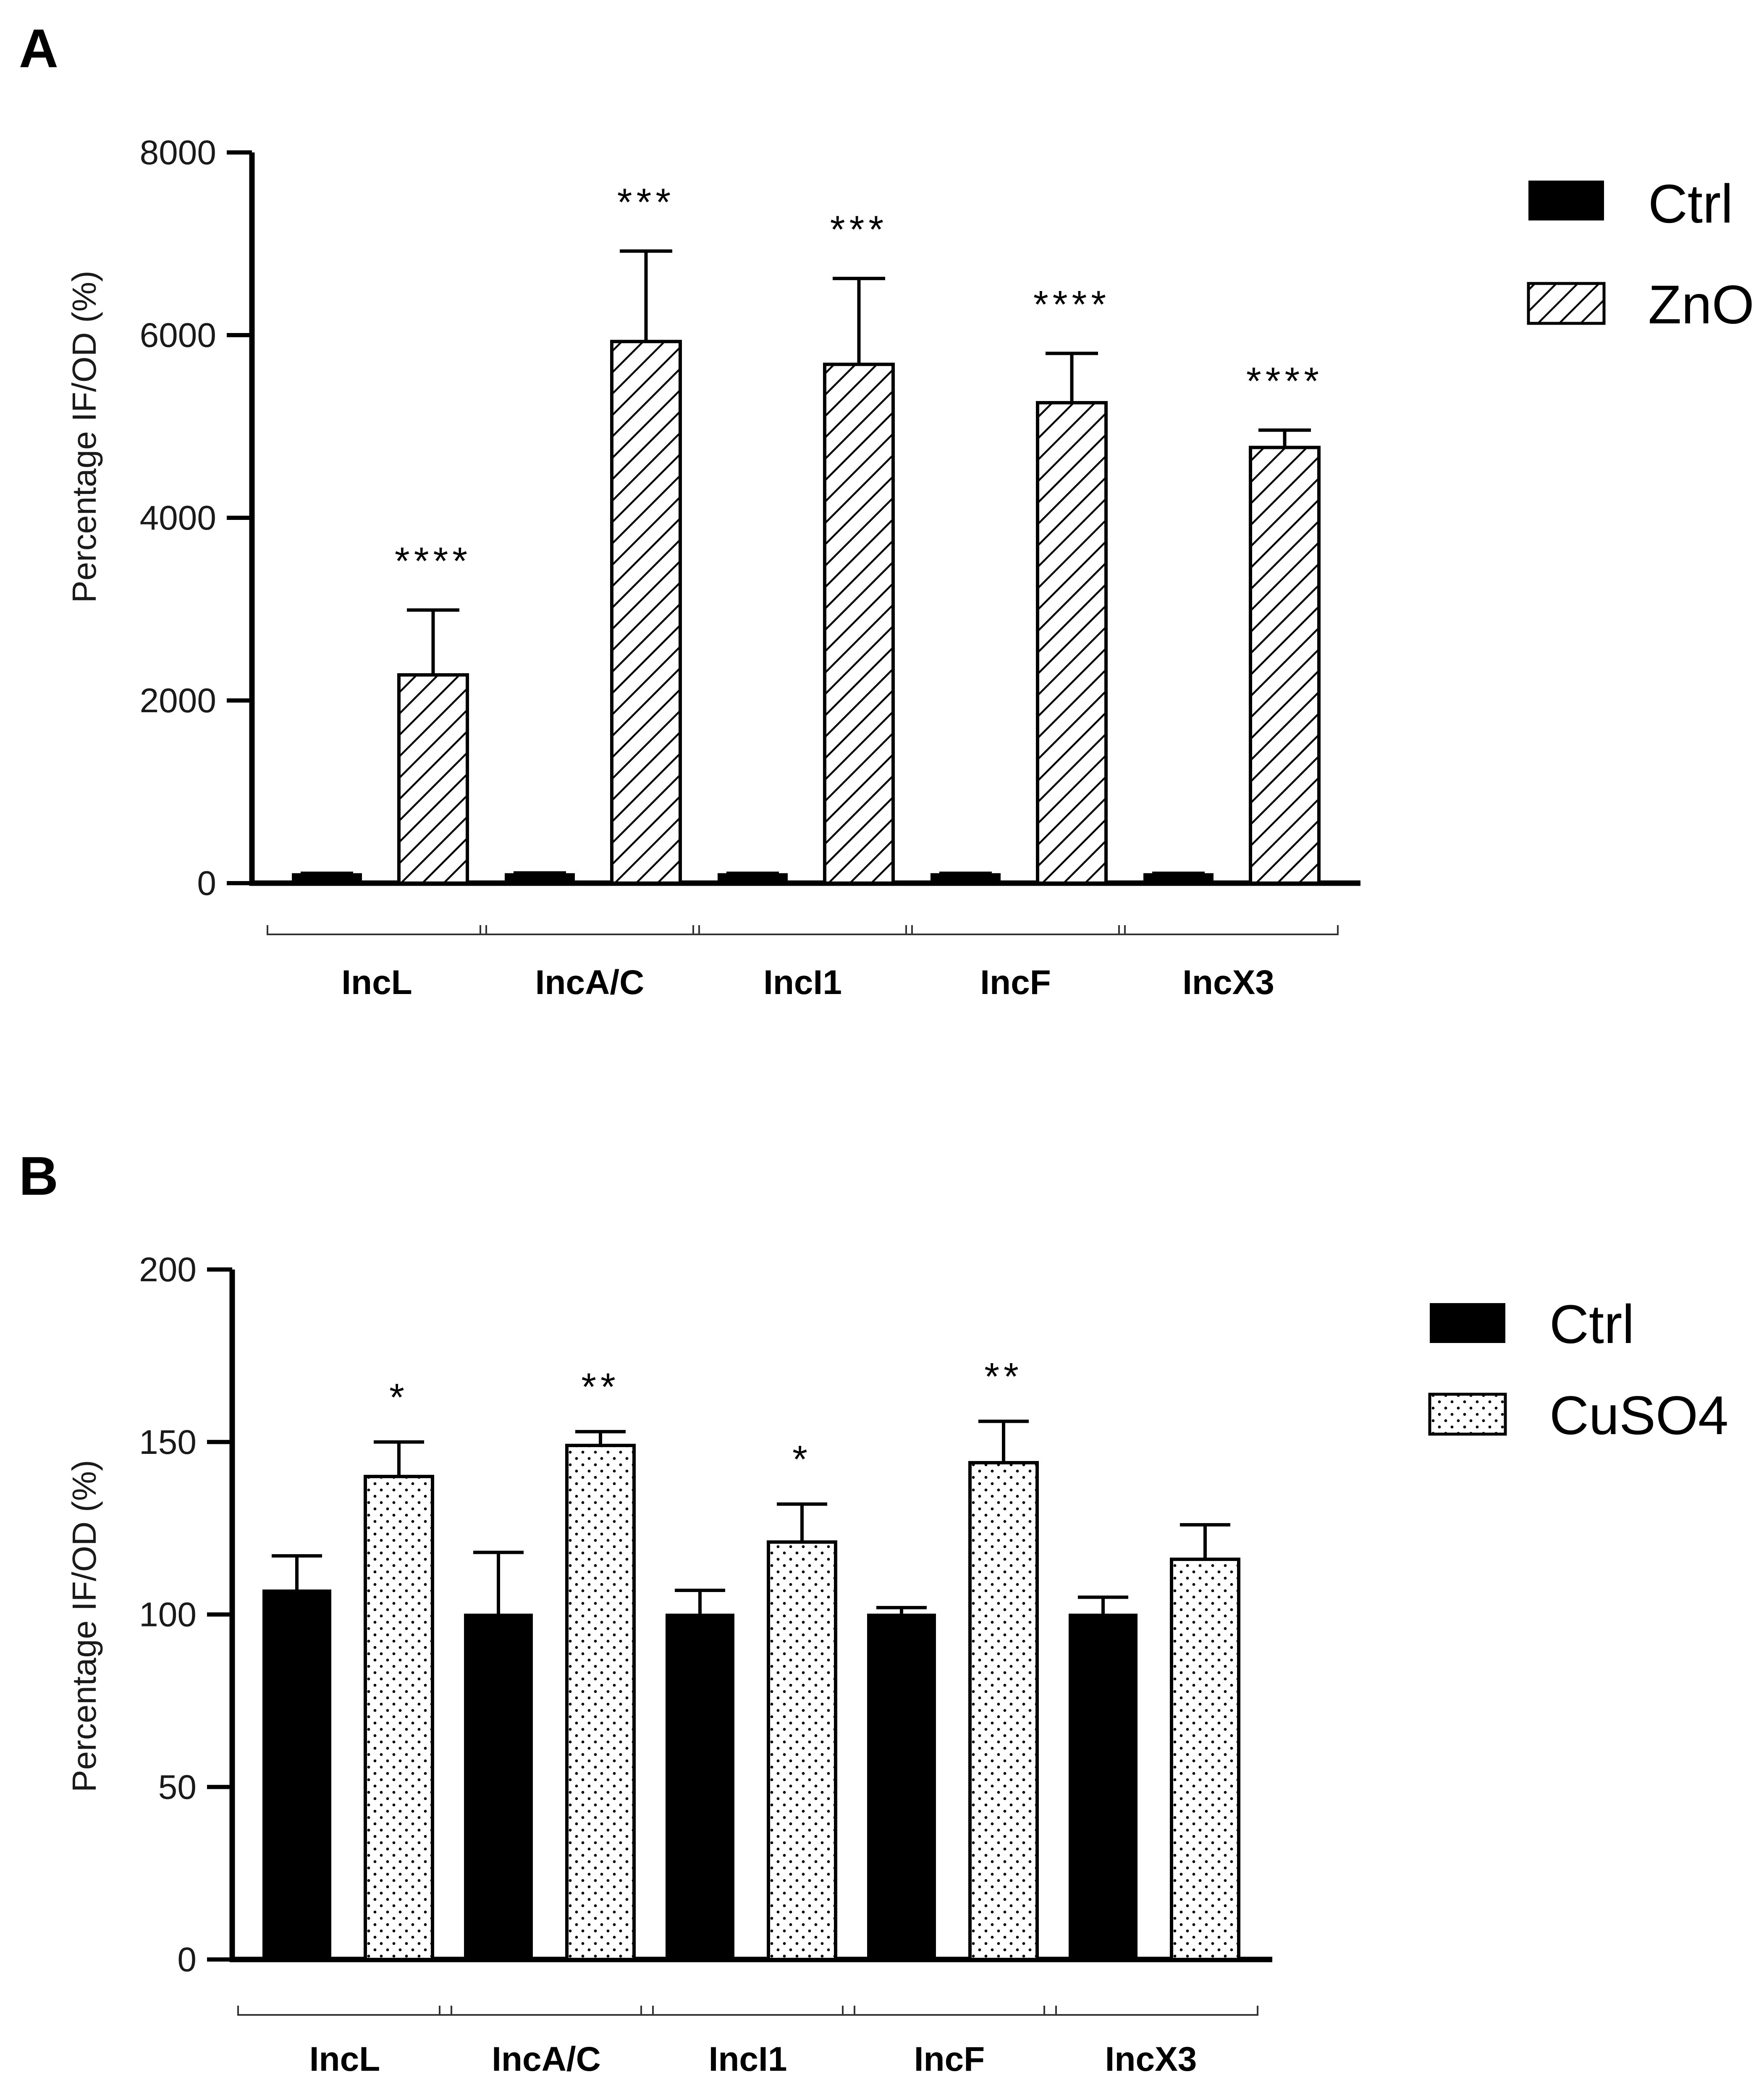  I want to click on y-tick-label: 4000, so click(178, 518).